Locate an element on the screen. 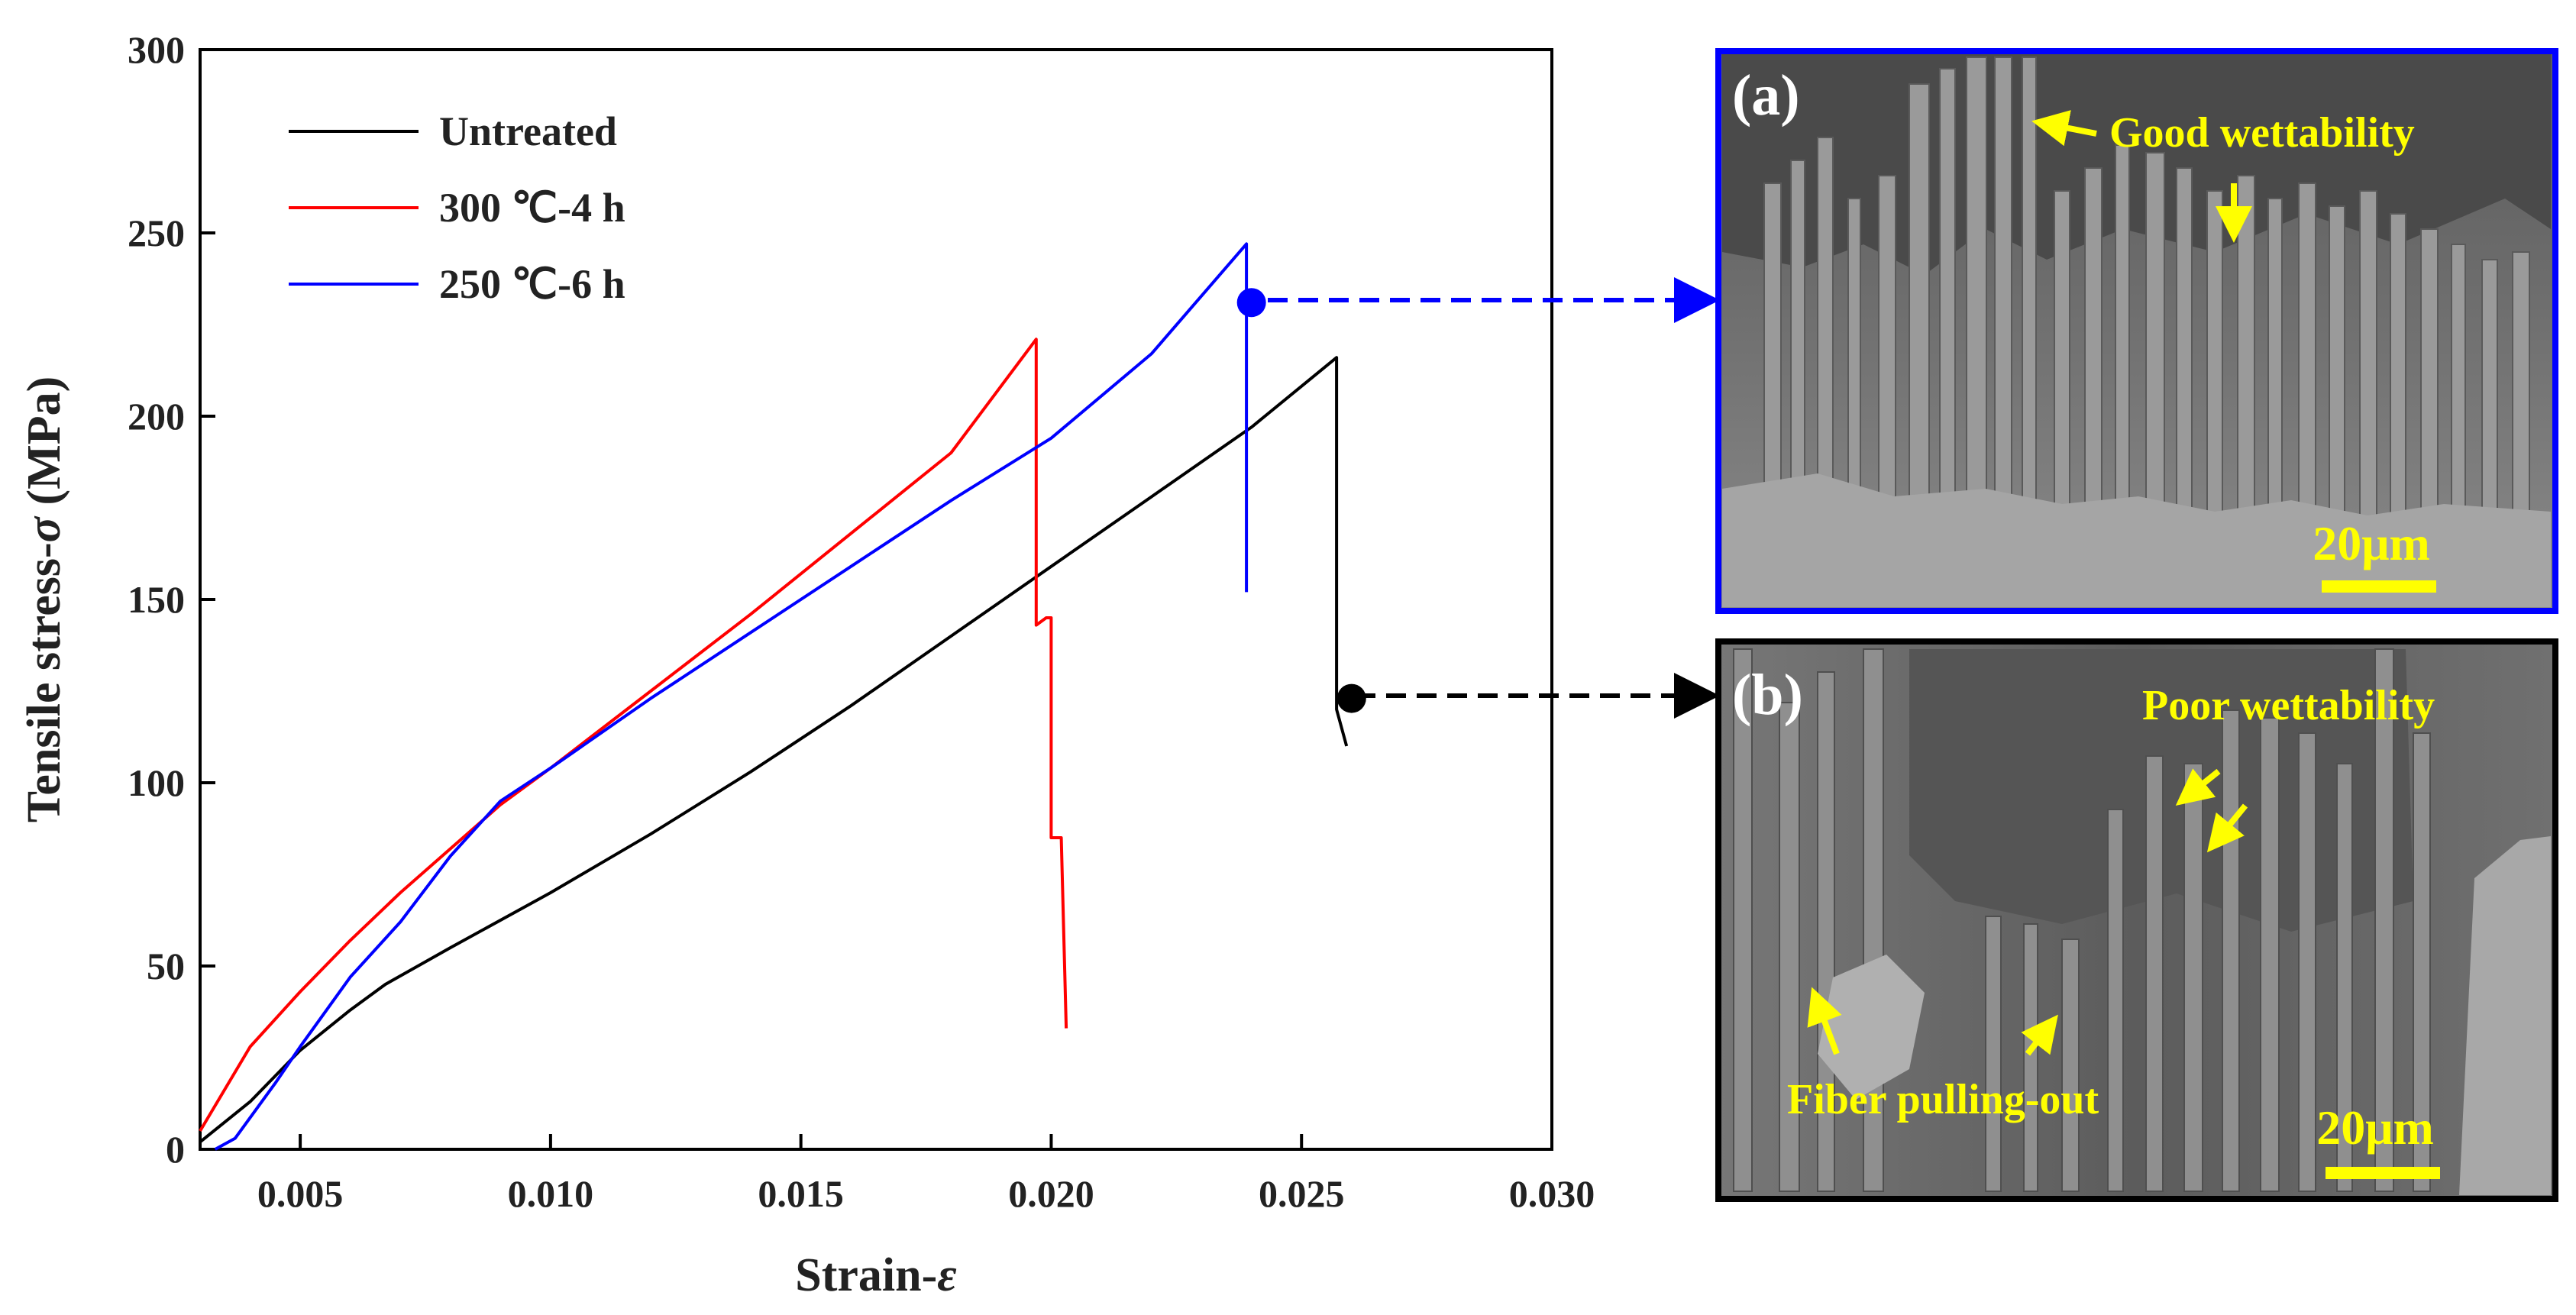 This screenshot has width=2576, height=1315. sem-panel-b-annotation-2: Fiber pulling-out is located at coordinates (1943, 1099).